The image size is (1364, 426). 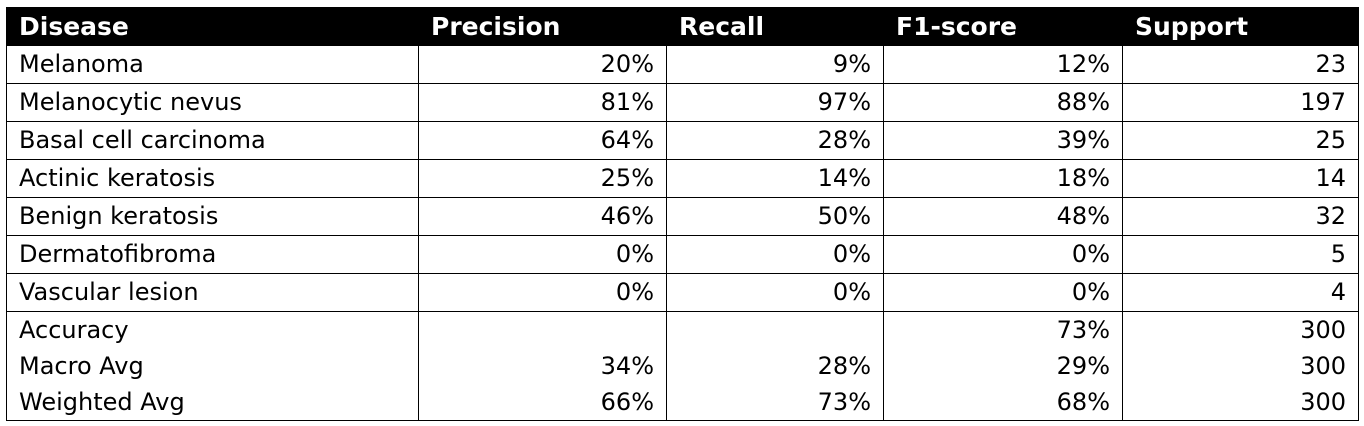 What do you see at coordinates (212, 292) in the screenshot?
I see `disease-cell: Vascular lesion` at bounding box center [212, 292].